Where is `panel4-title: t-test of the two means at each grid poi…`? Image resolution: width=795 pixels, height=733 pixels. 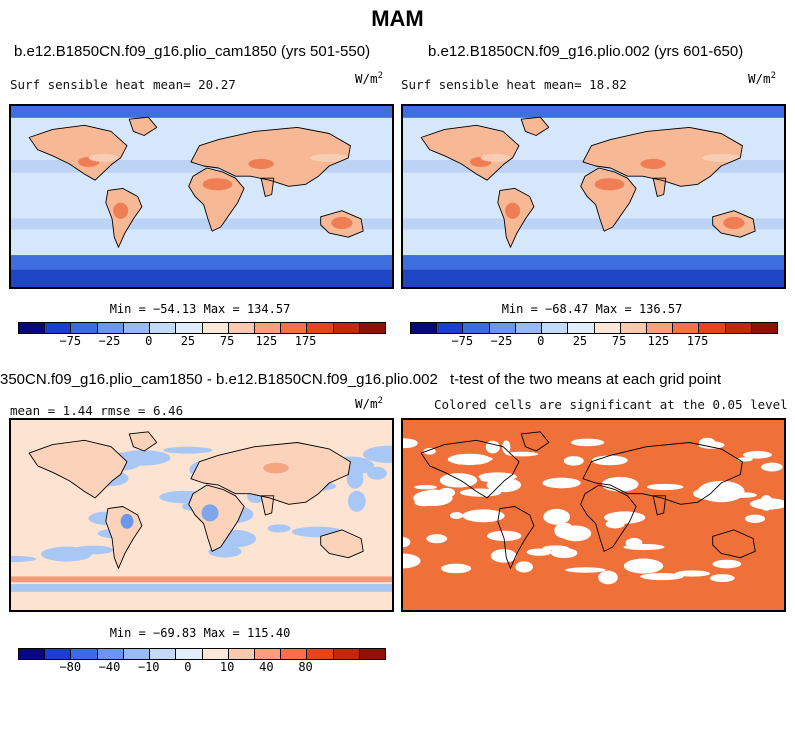
panel4-title: t-test of the two means at each grid poi… is located at coordinates (585, 379).